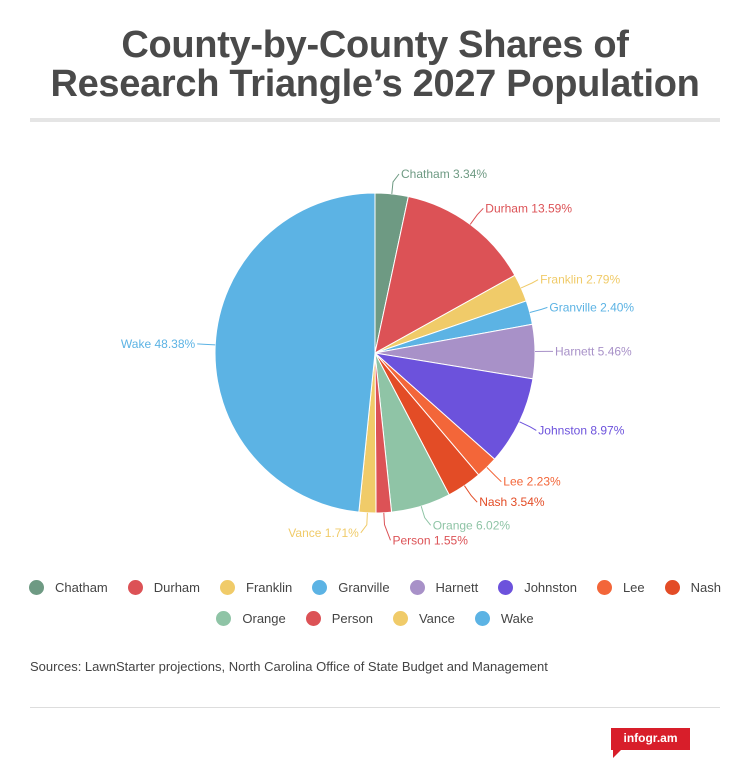  Describe the element at coordinates (375, 120) in the screenshot. I see `title-divider` at that location.